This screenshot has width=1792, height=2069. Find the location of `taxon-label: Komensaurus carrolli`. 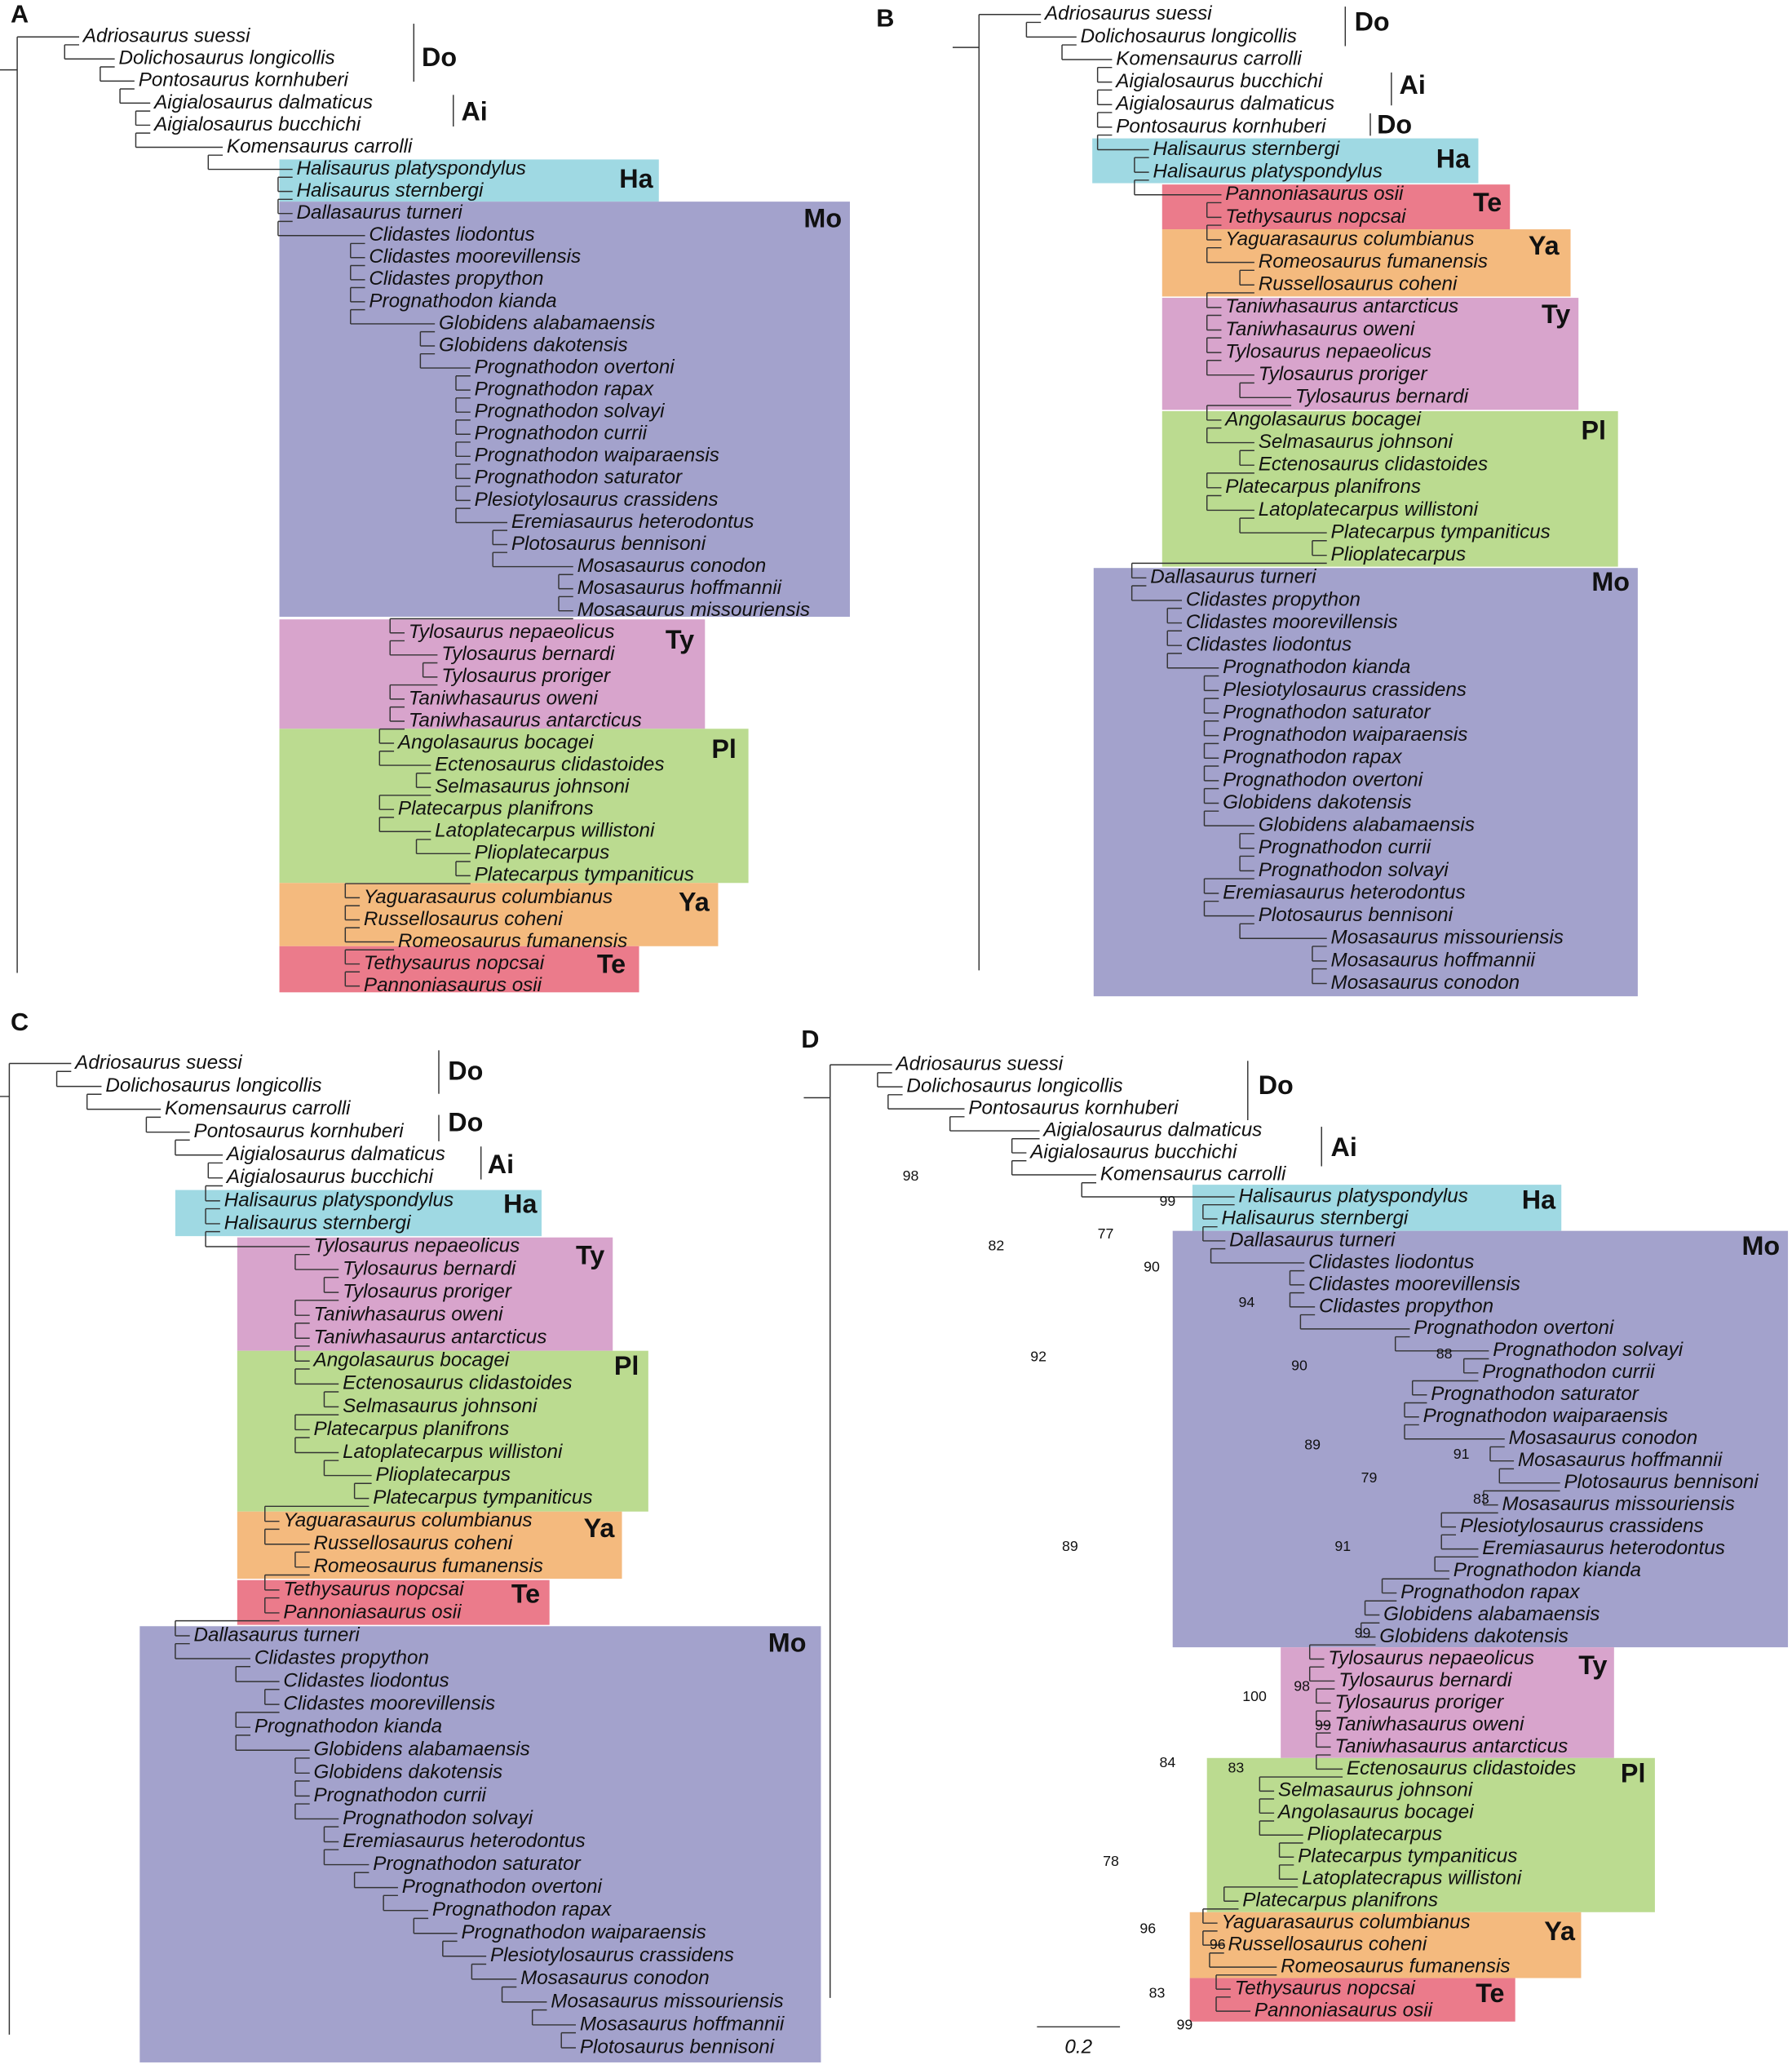

taxon-label: Komensaurus carrolli is located at coordinates (320, 146).